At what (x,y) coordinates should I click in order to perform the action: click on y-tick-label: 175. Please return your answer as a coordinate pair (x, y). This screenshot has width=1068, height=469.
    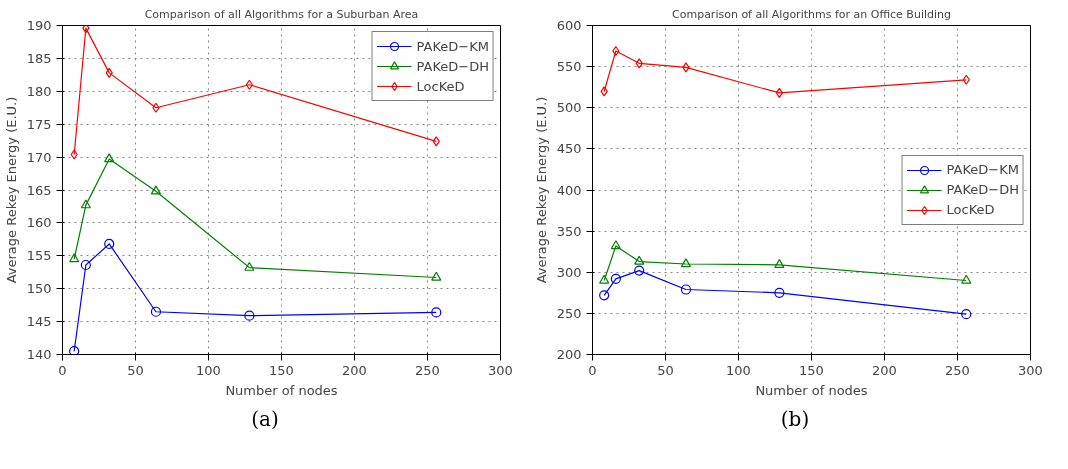
    Looking at the image, I should click on (39, 124).